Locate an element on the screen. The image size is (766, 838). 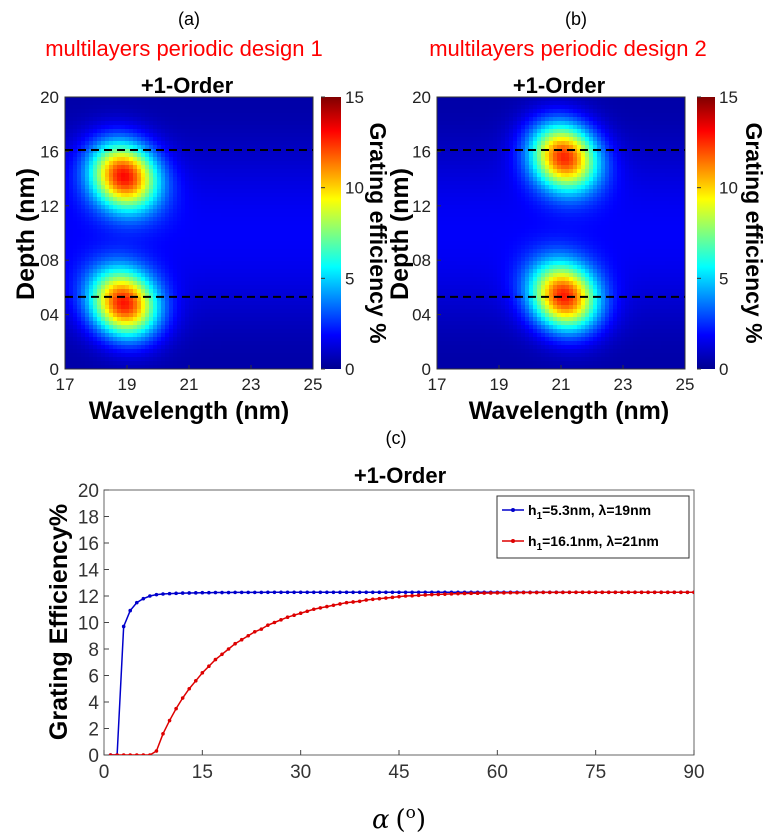
colorbar-tick-label: 5 is located at coordinates (349, 278).